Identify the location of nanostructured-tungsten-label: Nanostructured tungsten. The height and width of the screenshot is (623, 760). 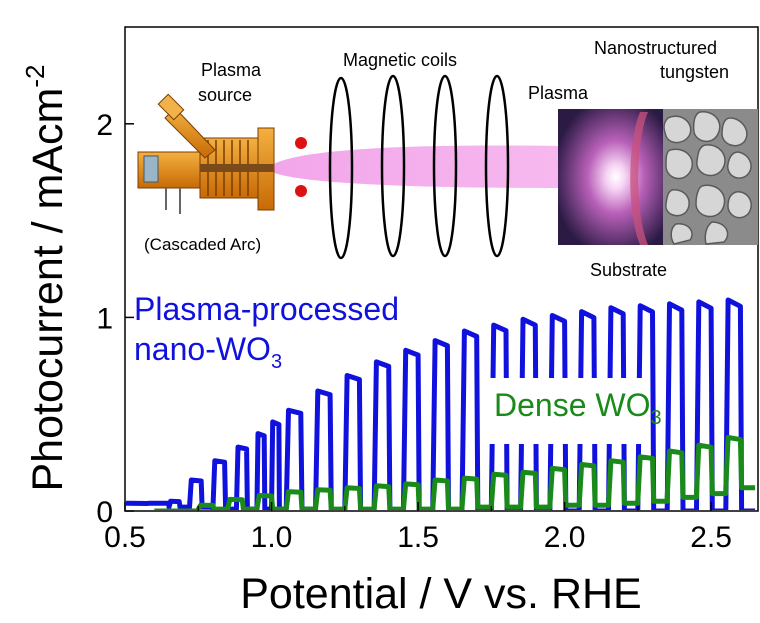
(661, 60).